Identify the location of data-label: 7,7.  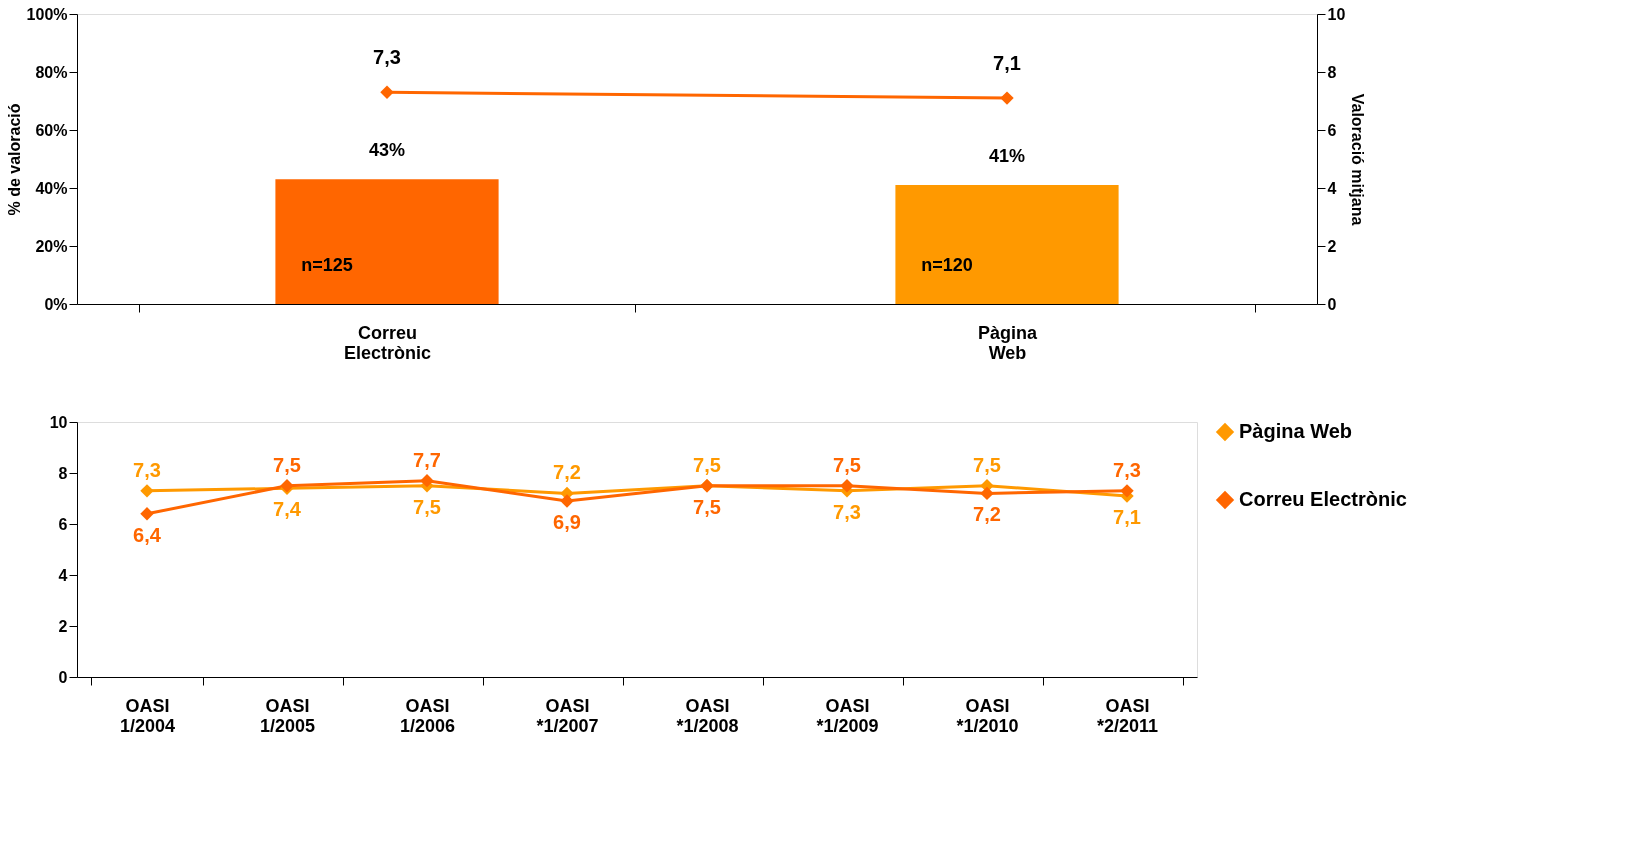
(427, 459).